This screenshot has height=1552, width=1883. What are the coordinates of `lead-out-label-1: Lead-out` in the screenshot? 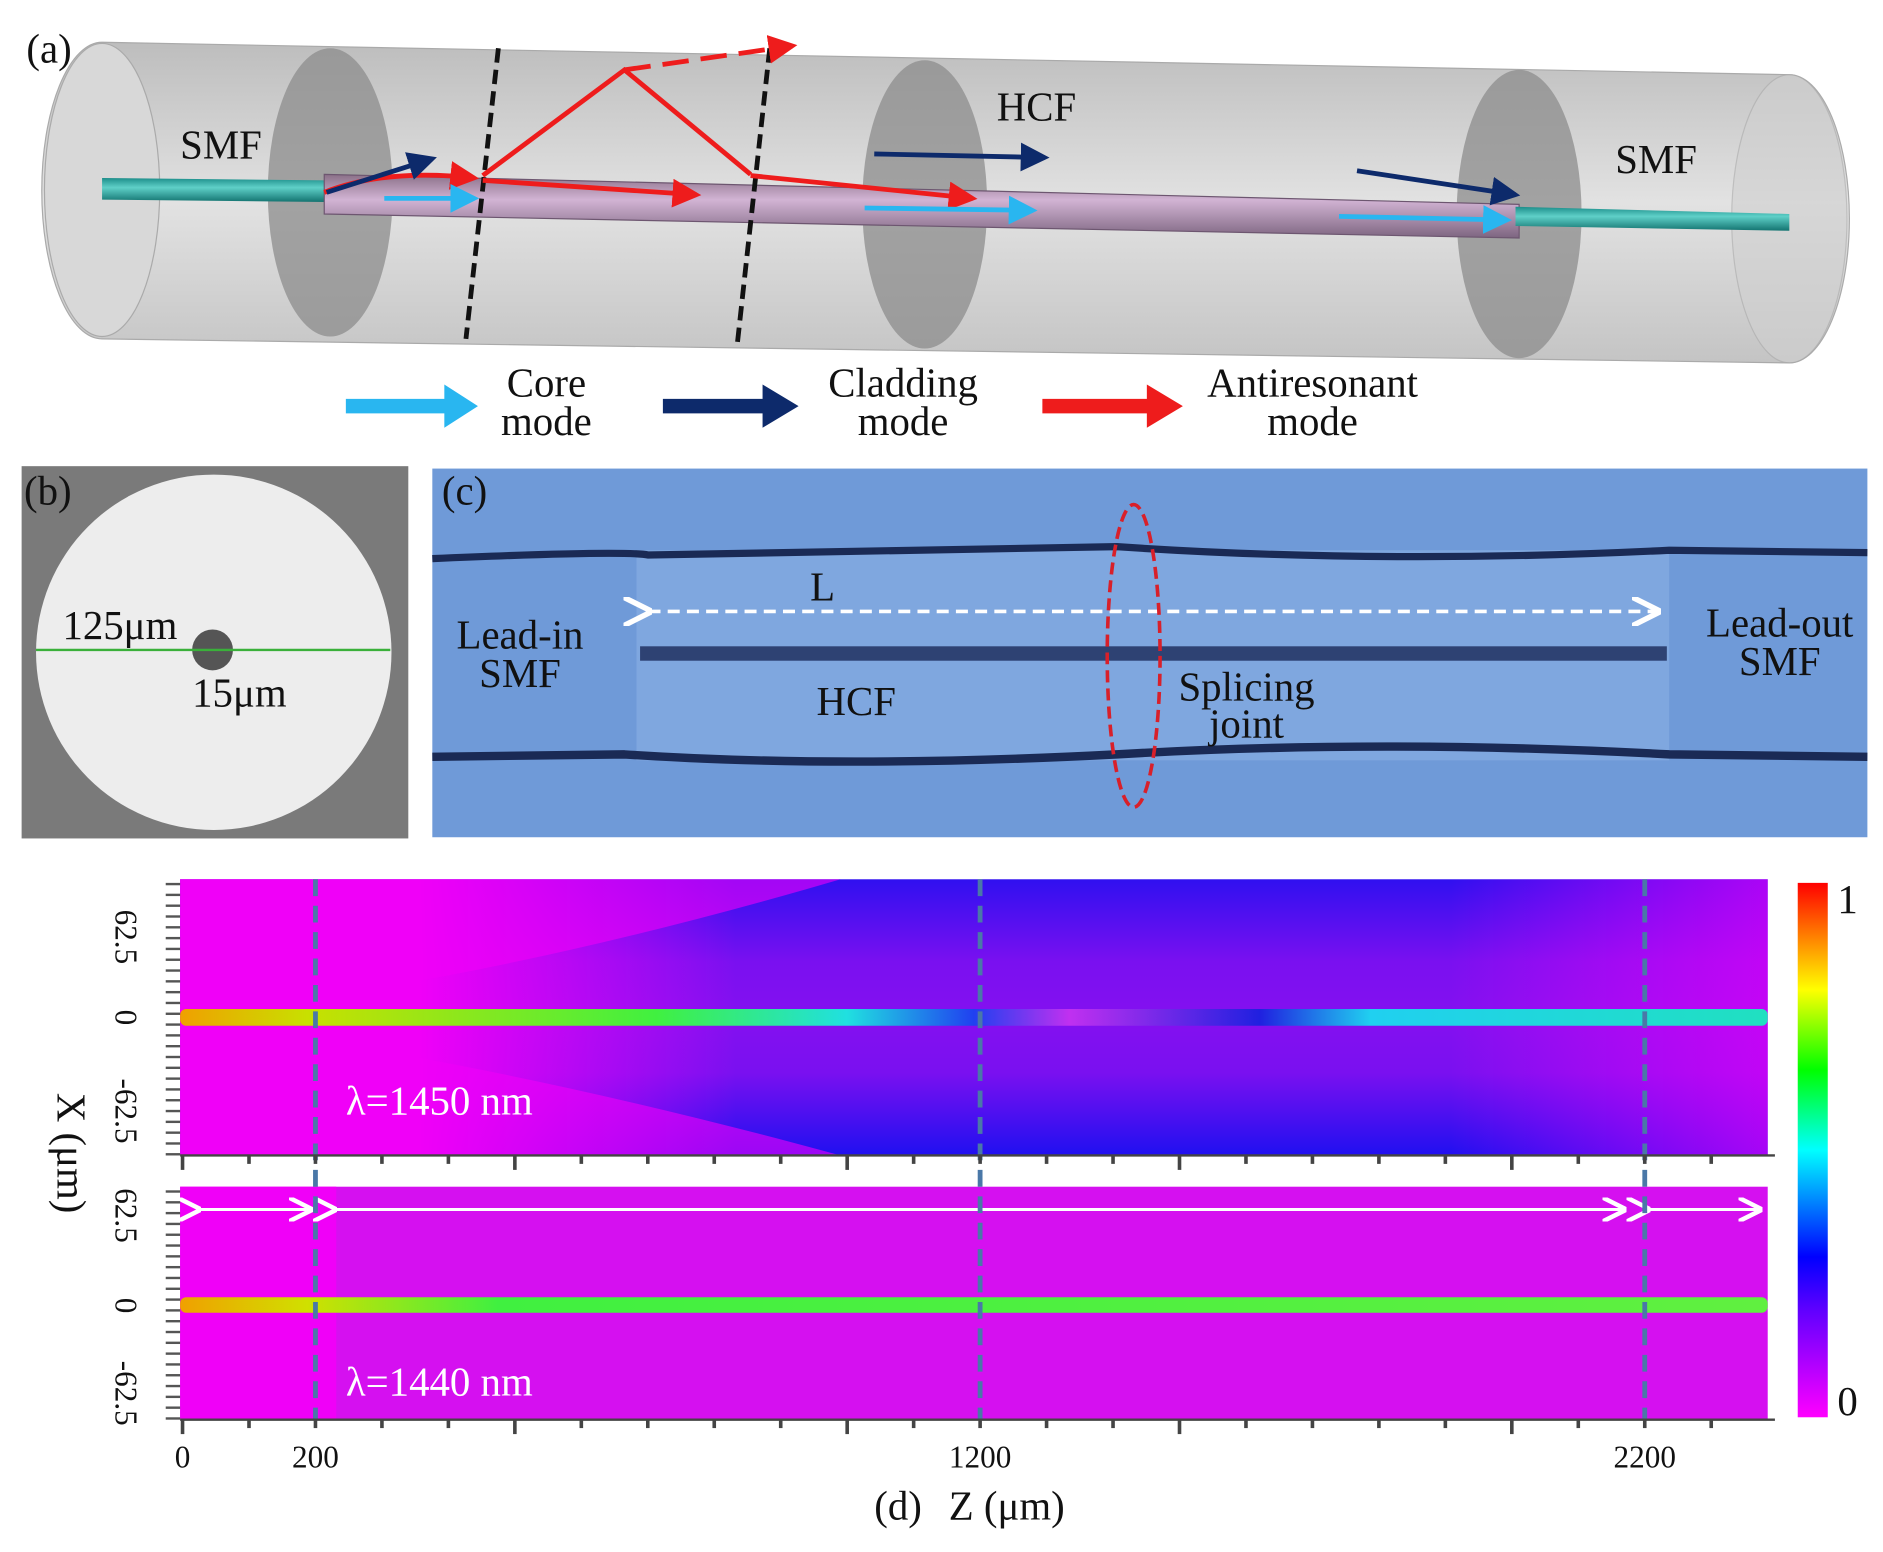 It's located at (1780, 623).